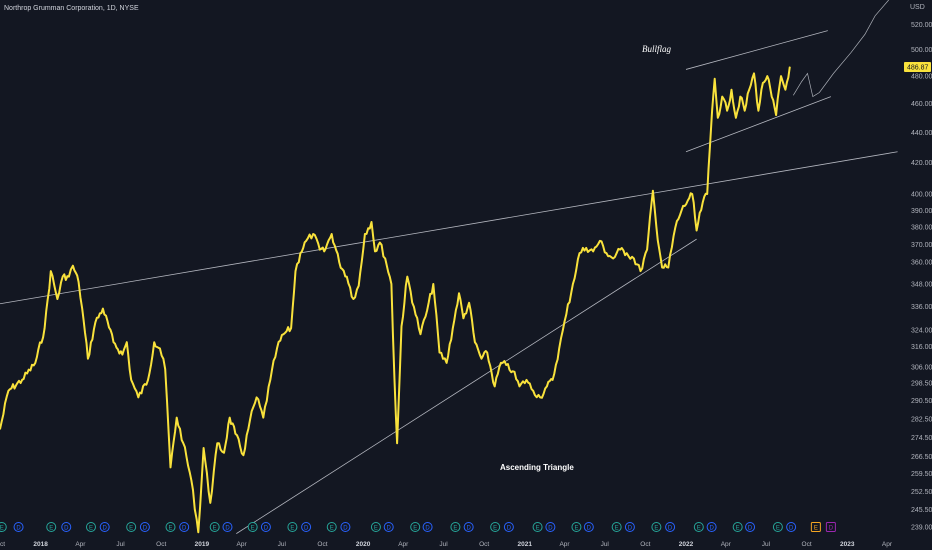  What do you see at coordinates (202, 544) in the screenshot?
I see `x-tick-label: 2019` at bounding box center [202, 544].